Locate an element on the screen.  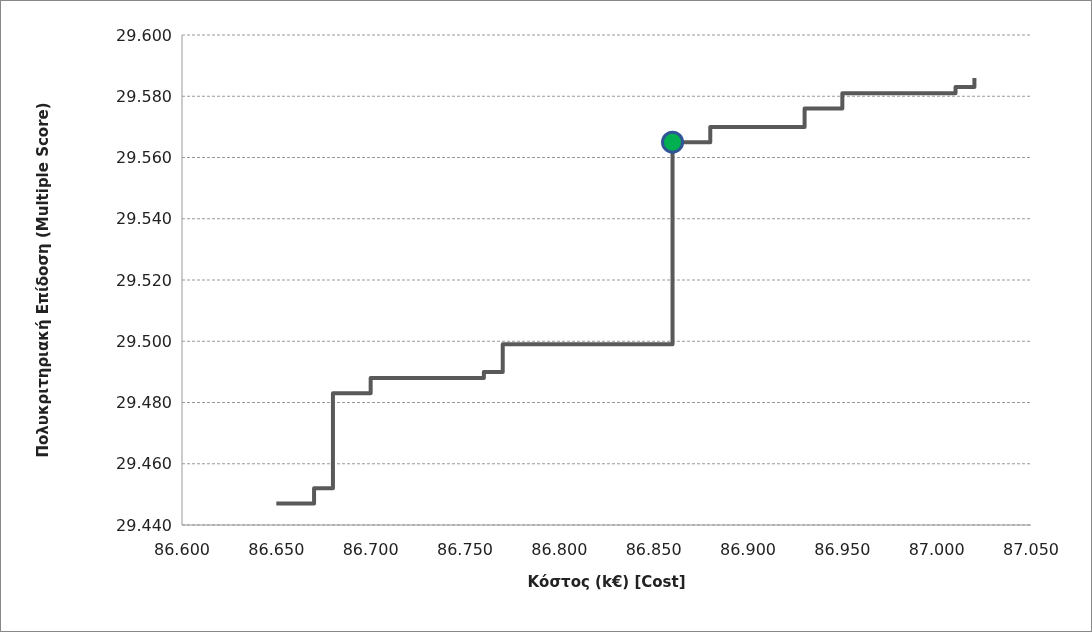
x-tick-label: 87.000 is located at coordinates (936, 549).